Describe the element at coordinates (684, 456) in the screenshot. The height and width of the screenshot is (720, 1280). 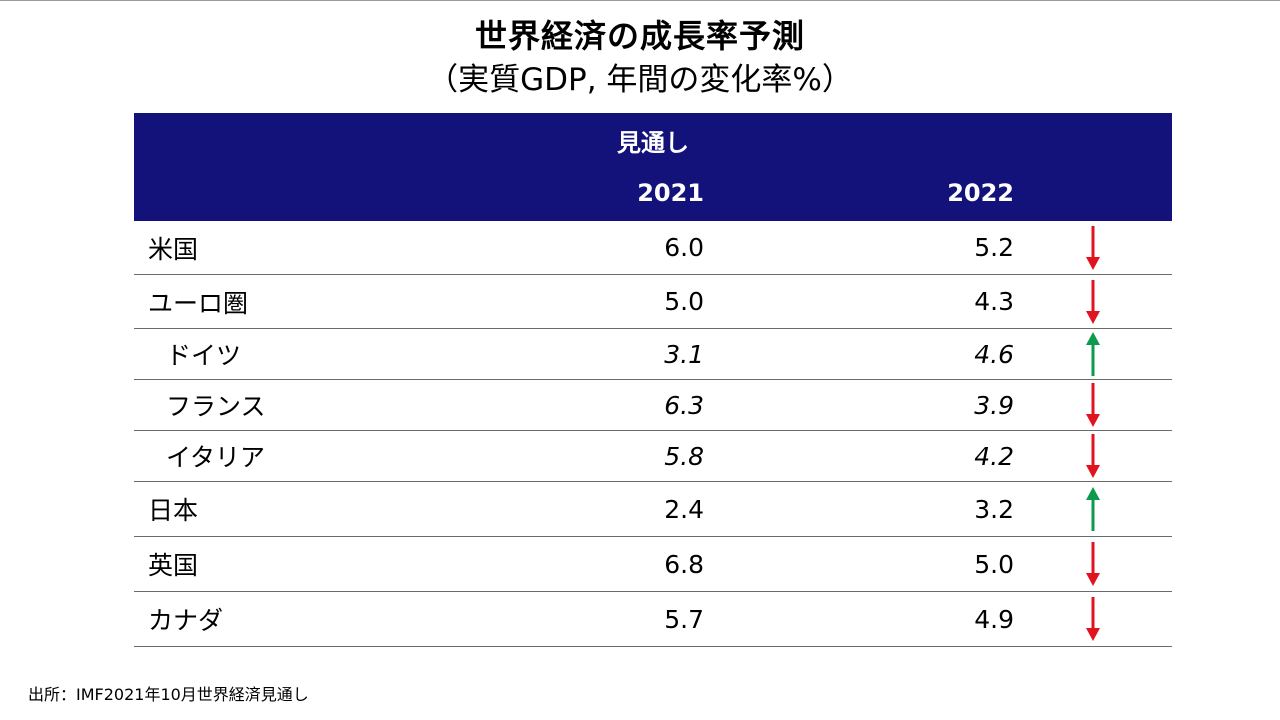
I see `value-2021: 5.8` at that location.